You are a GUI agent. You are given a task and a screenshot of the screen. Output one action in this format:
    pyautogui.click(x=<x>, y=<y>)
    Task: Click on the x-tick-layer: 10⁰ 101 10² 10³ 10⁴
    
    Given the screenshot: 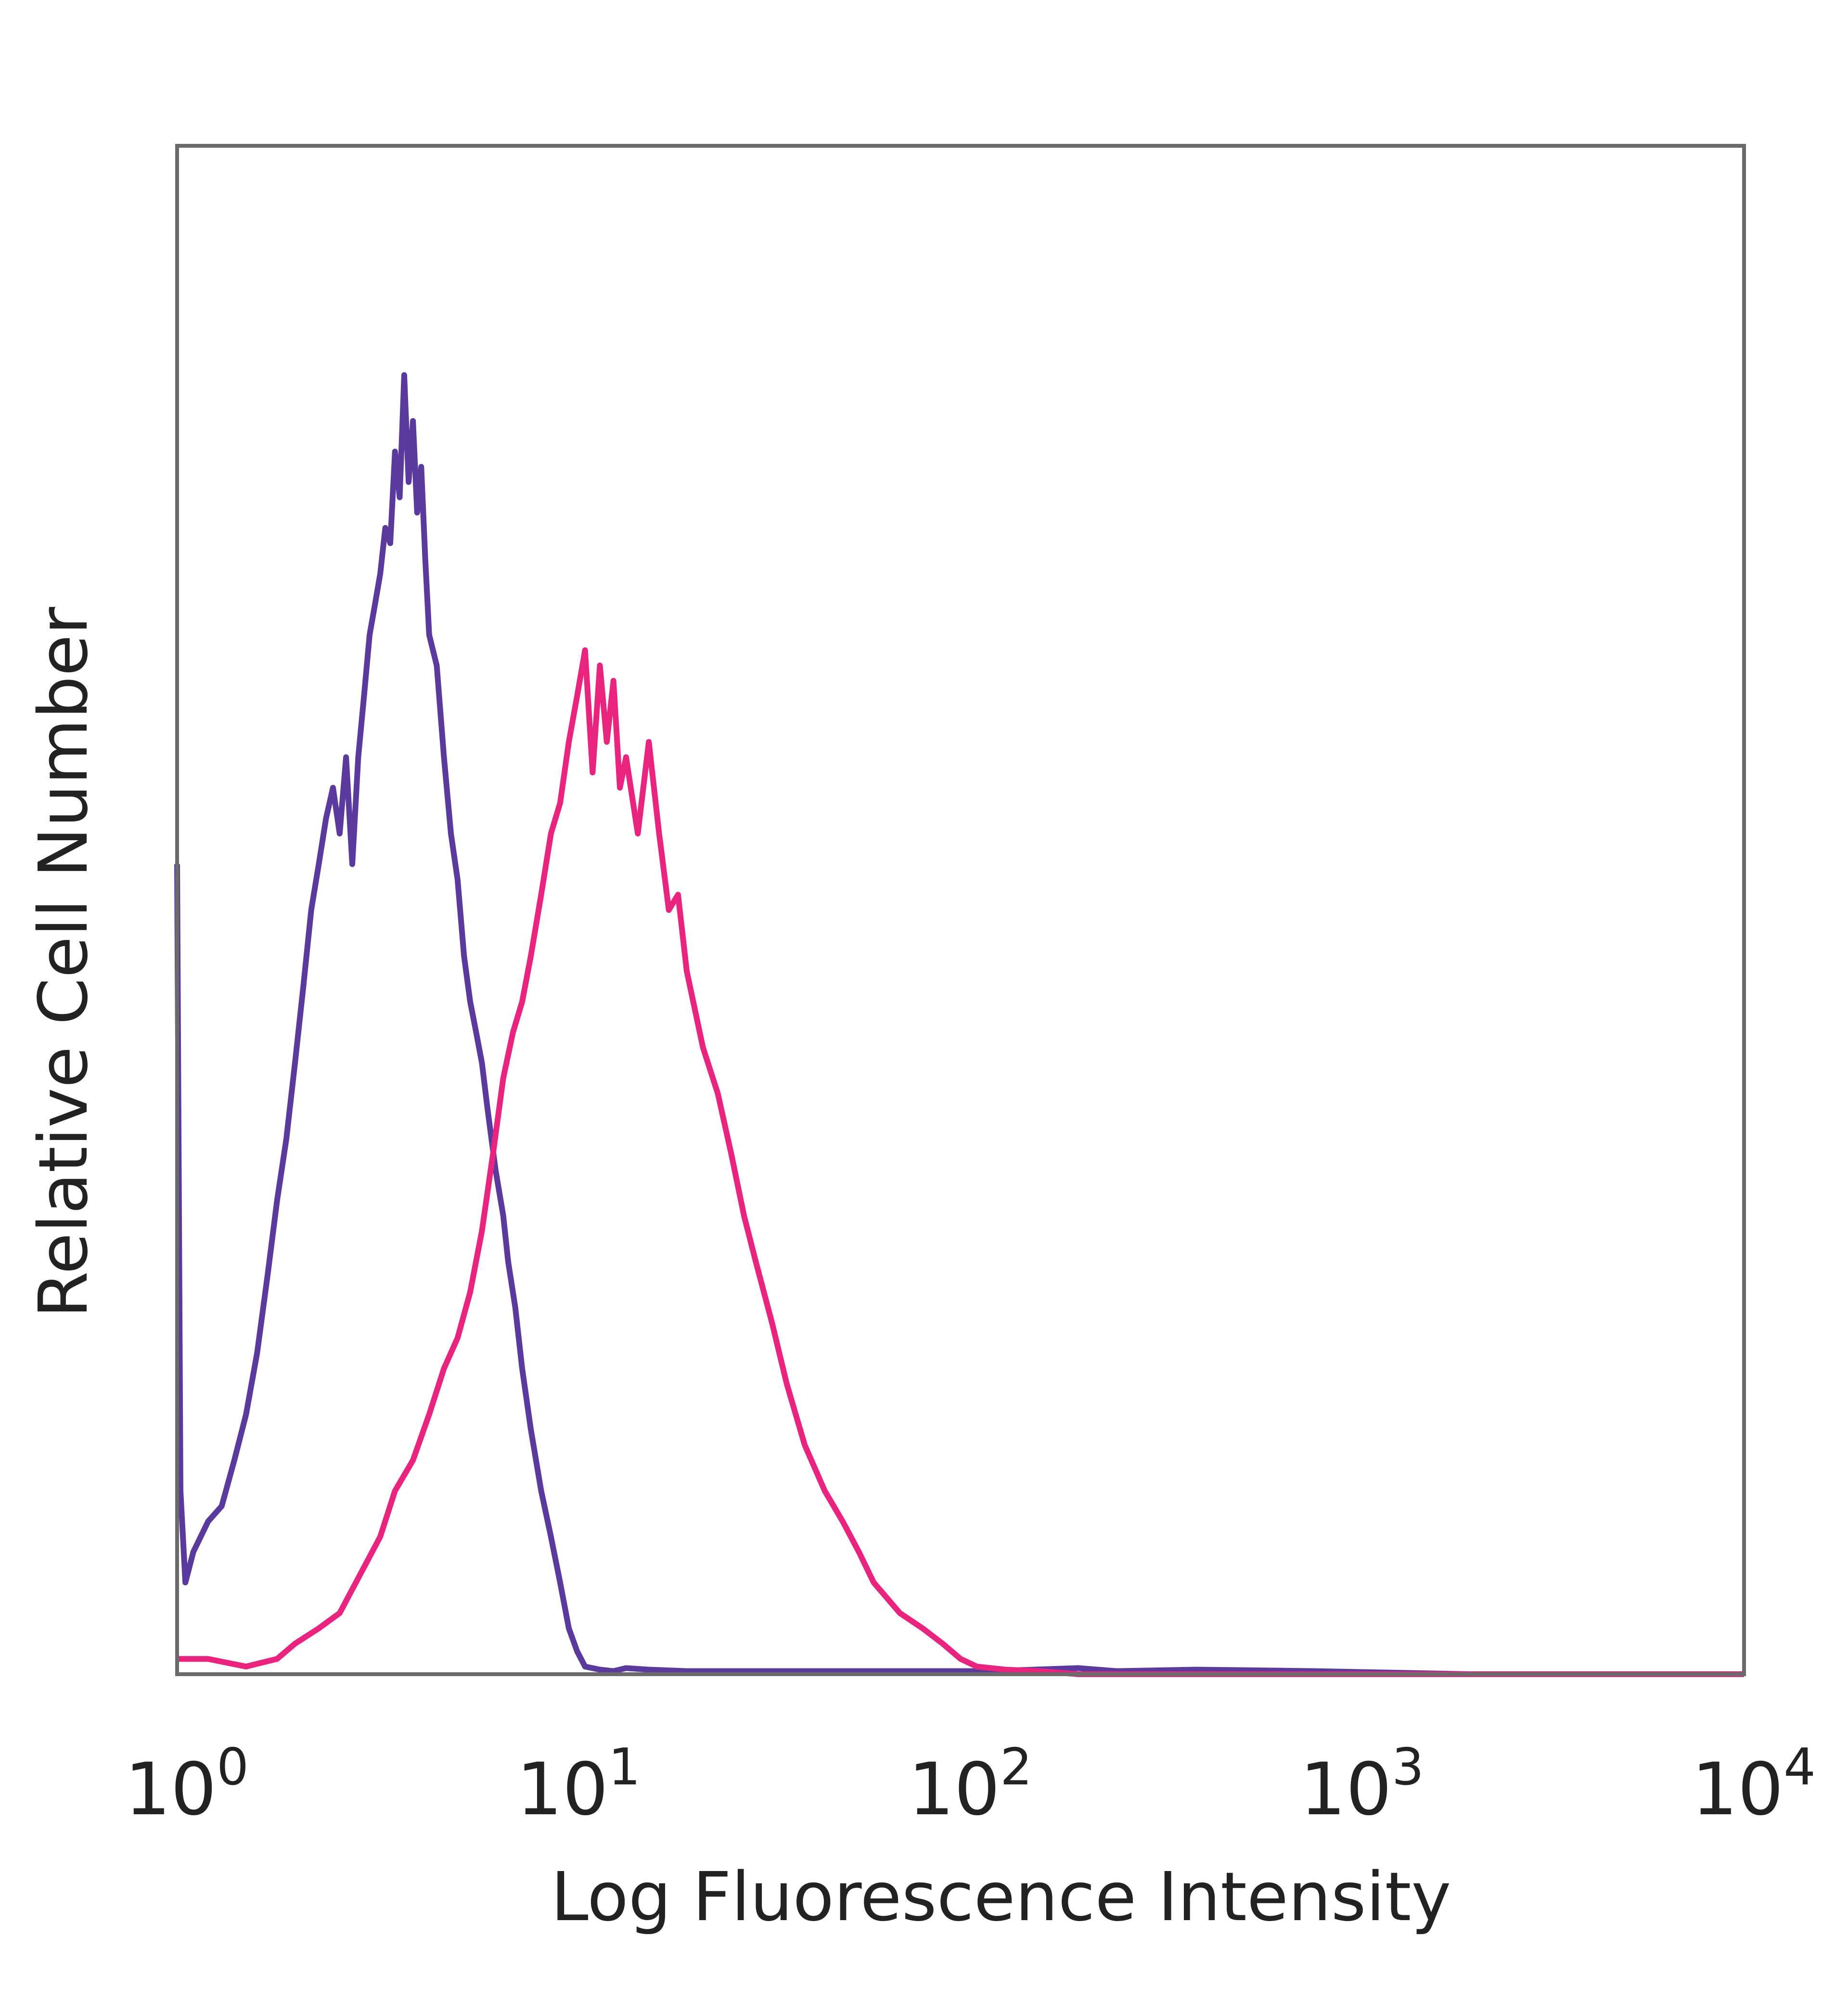 What is the action you would take?
    pyautogui.click(x=970, y=1785)
    